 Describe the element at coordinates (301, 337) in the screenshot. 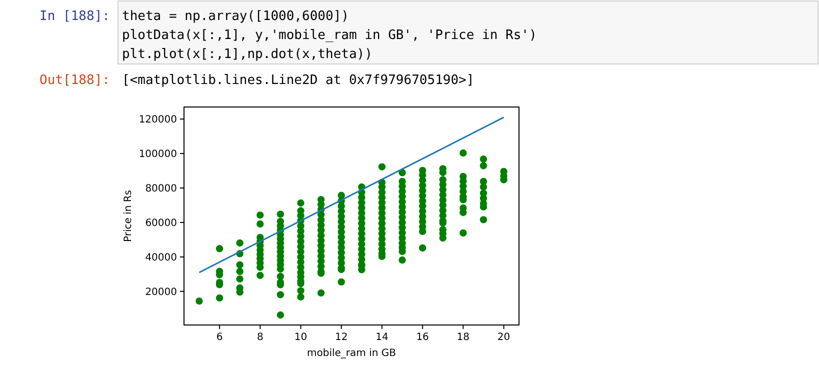

I see `x-tick-label: 10` at that location.